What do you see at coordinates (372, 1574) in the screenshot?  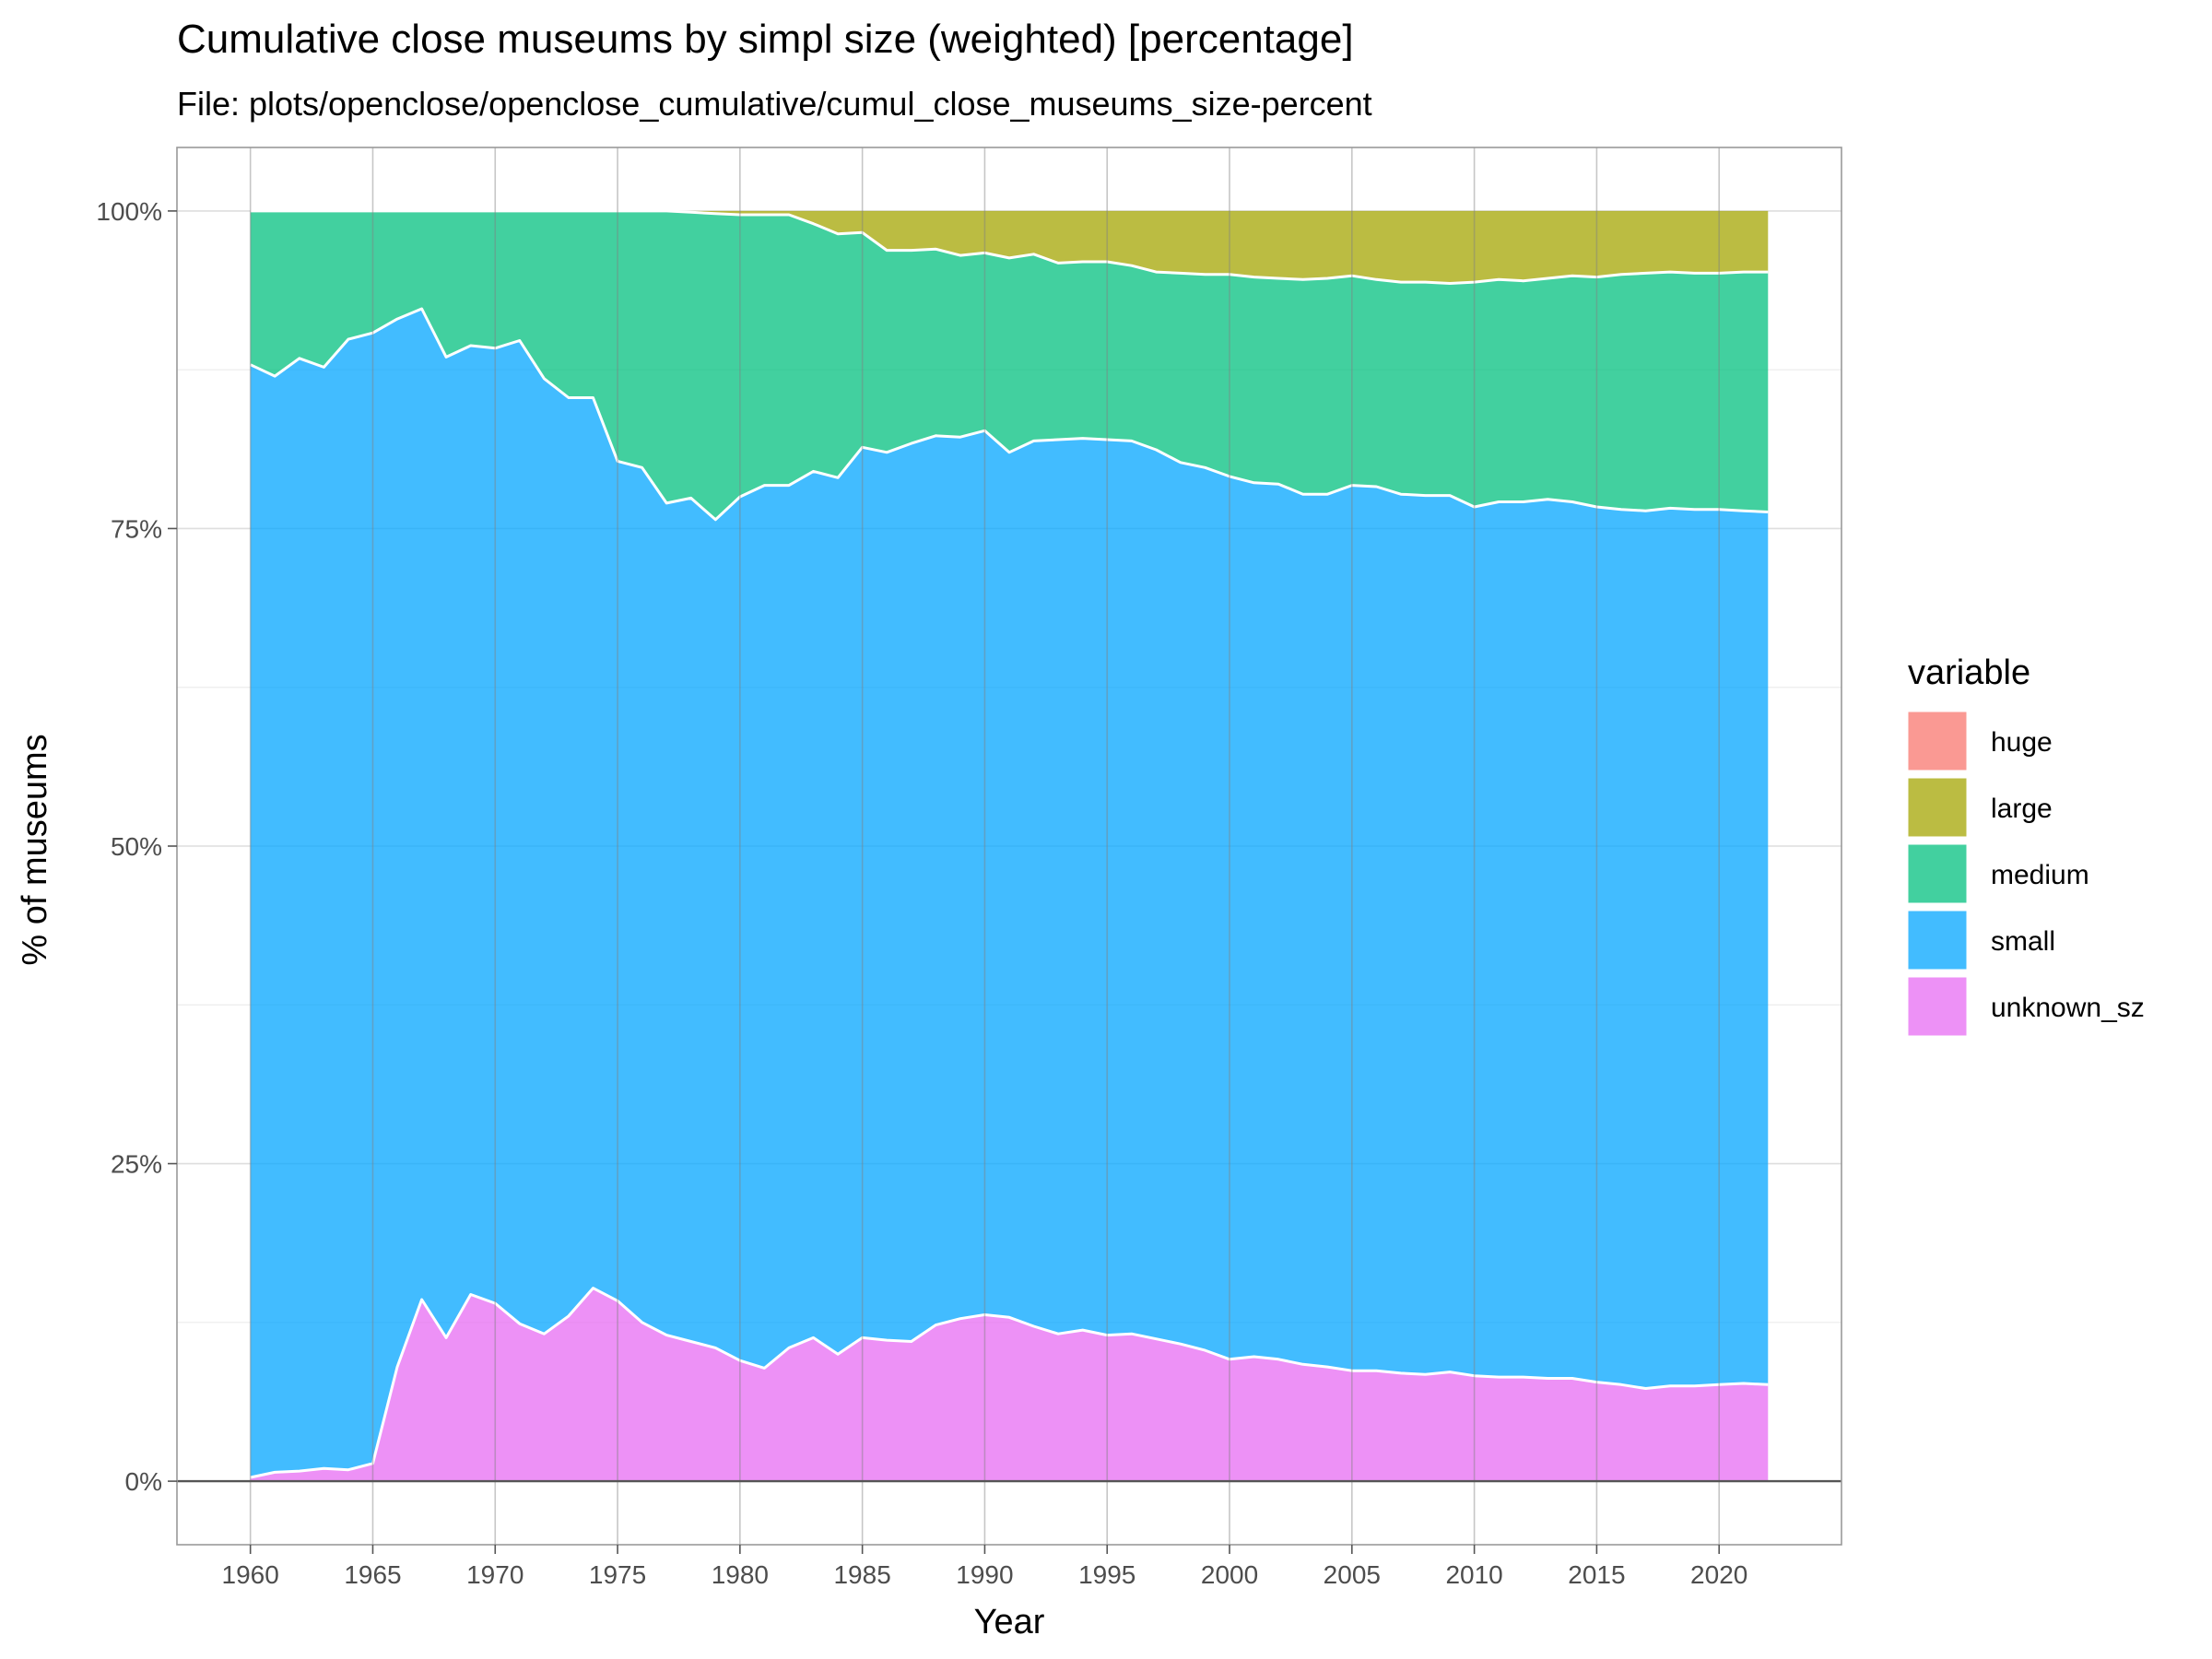 I see `x-tick-label: 1965` at bounding box center [372, 1574].